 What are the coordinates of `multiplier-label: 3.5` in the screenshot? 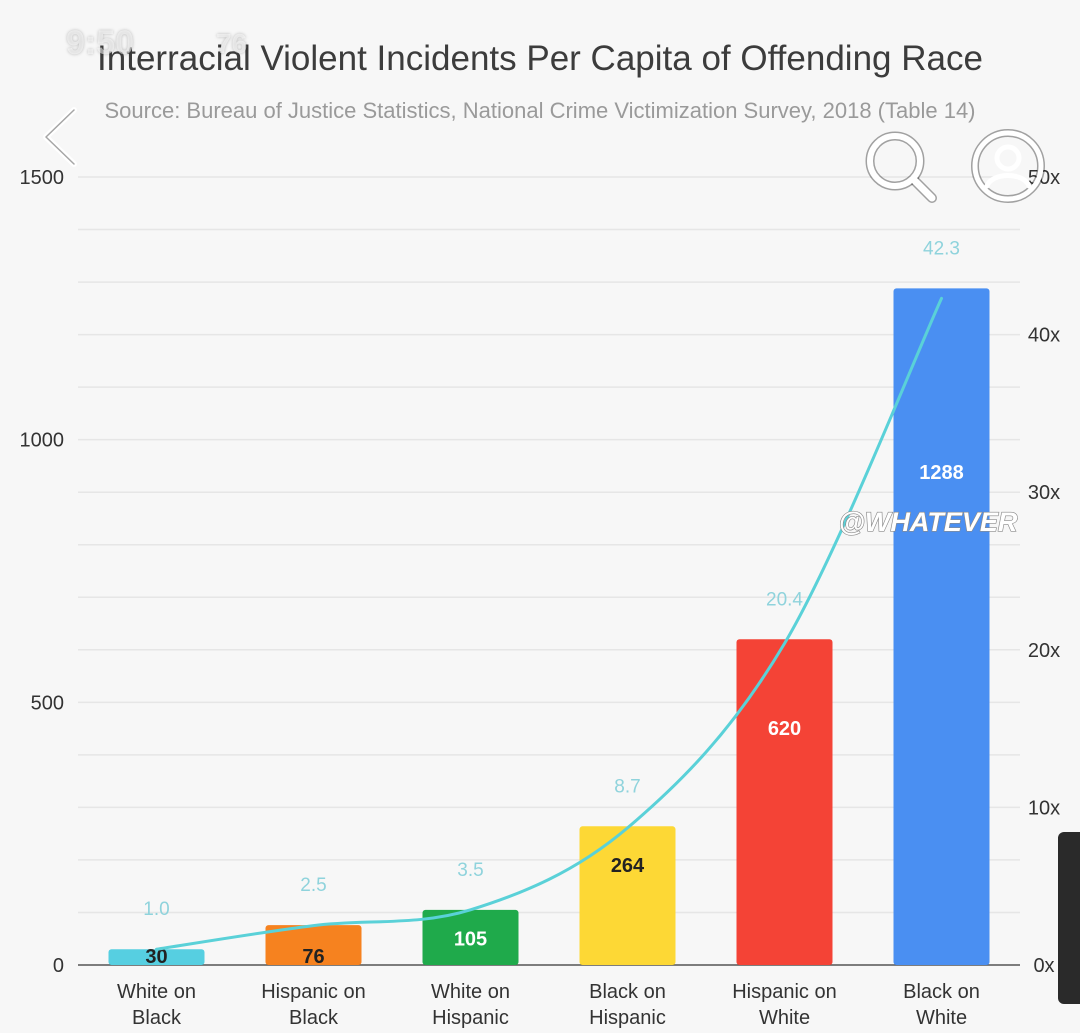 It's located at (470, 870).